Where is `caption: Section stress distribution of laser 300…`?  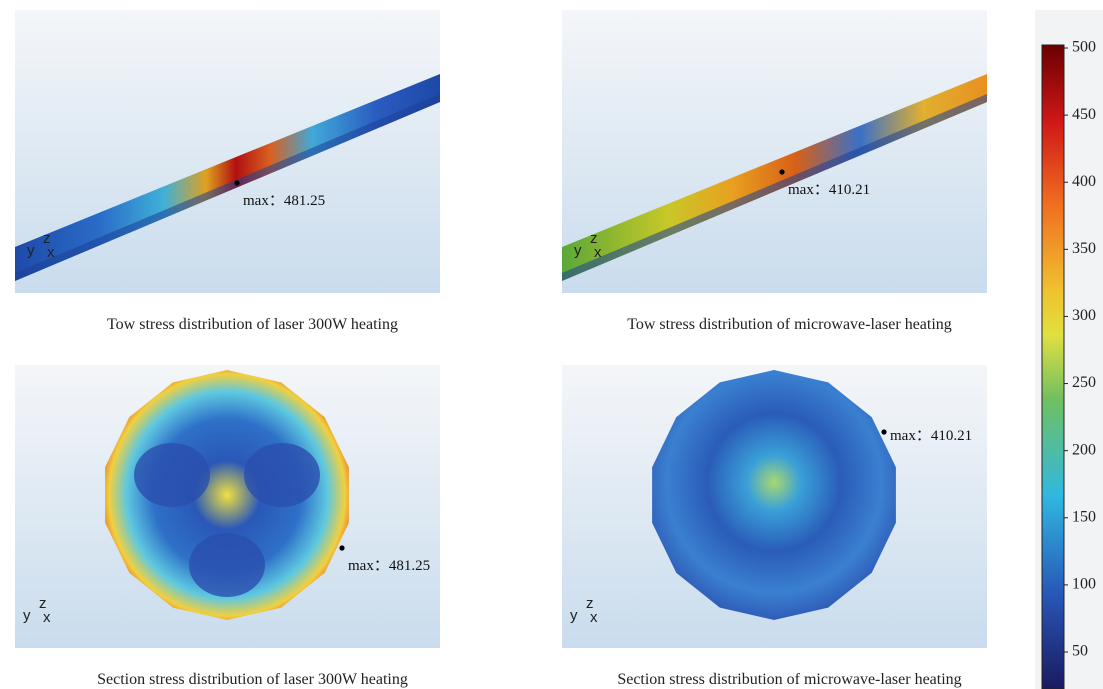
caption: Section stress distribution of laser 300… is located at coordinates (252, 679).